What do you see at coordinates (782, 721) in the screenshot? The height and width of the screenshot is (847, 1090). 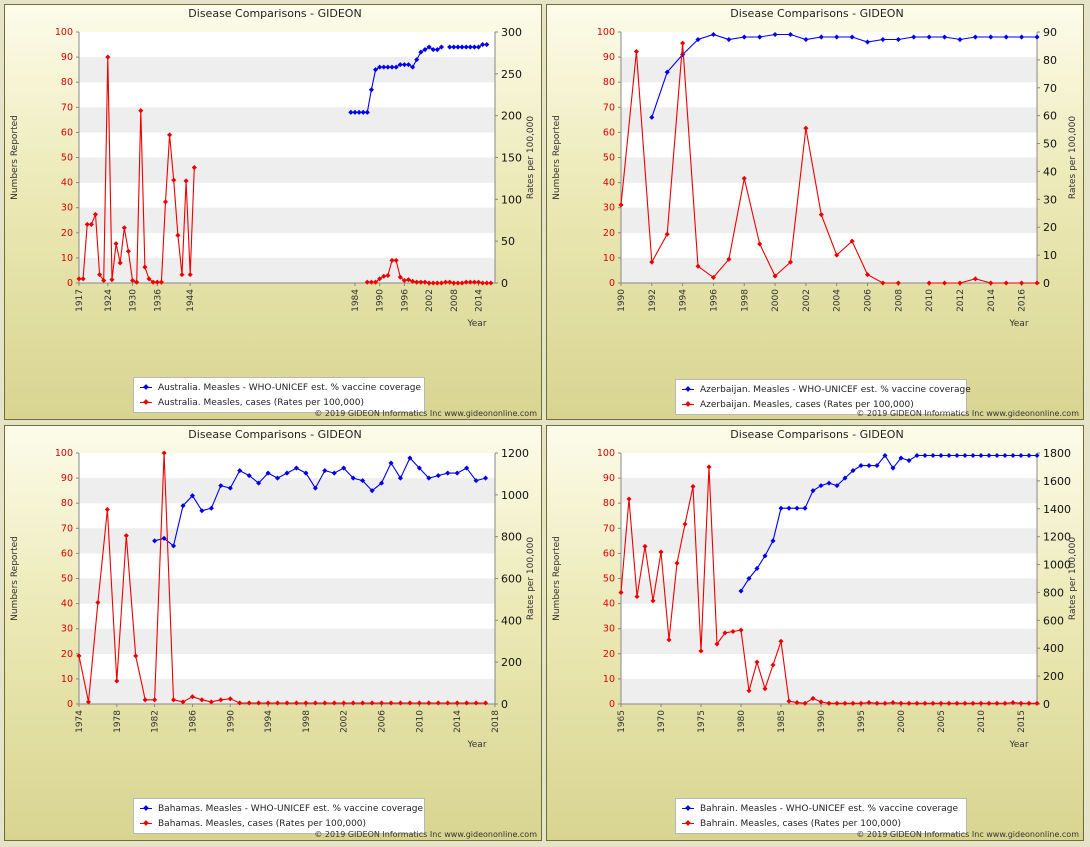 I see `x-tick-label: 1985` at bounding box center [782, 721].